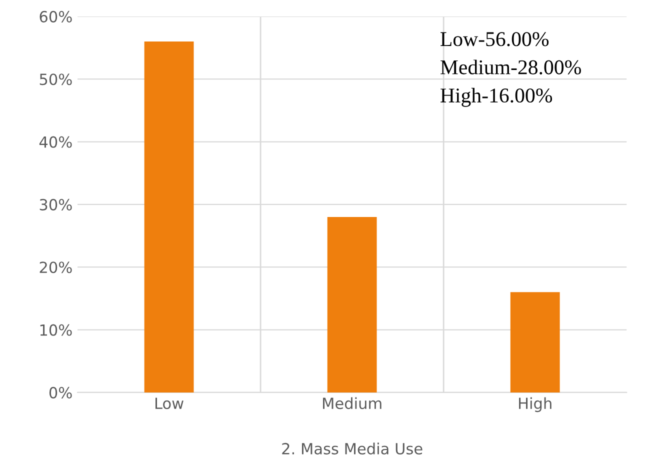 The width and height of the screenshot is (646, 470). Describe the element at coordinates (494, 39) in the screenshot. I see `annotation: Low-56.00%` at that location.